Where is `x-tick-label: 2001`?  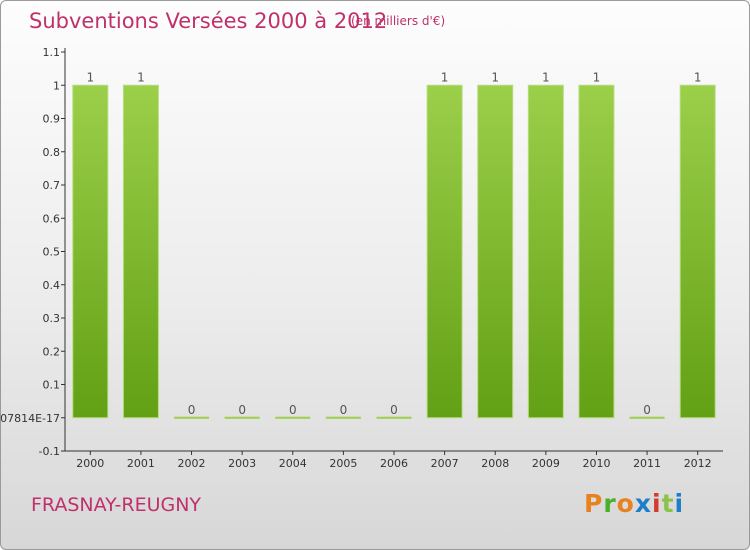 x-tick-label: 2001 is located at coordinates (141, 463).